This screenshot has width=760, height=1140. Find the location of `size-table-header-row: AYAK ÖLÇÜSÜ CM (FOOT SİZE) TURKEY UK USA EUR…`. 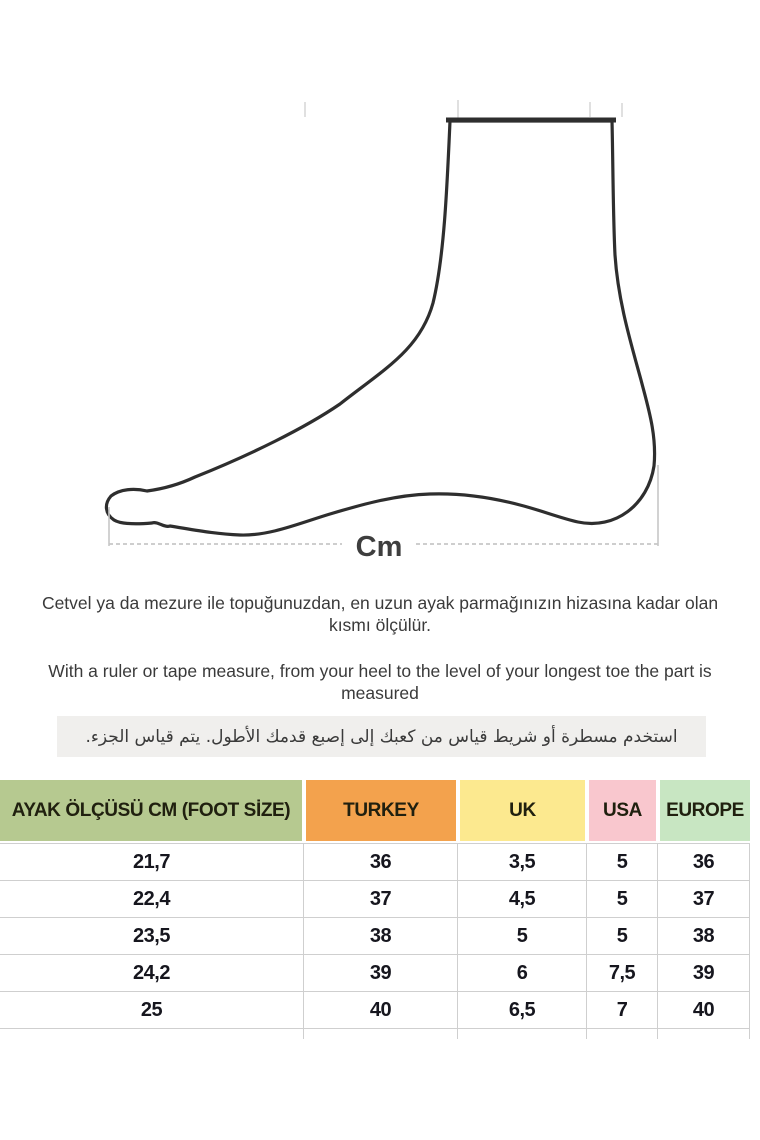

size-table-header-row: AYAK ÖLÇÜSÜ CM (FOOT SİZE) TURKEY UK USA EUR… is located at coordinates (375, 810).